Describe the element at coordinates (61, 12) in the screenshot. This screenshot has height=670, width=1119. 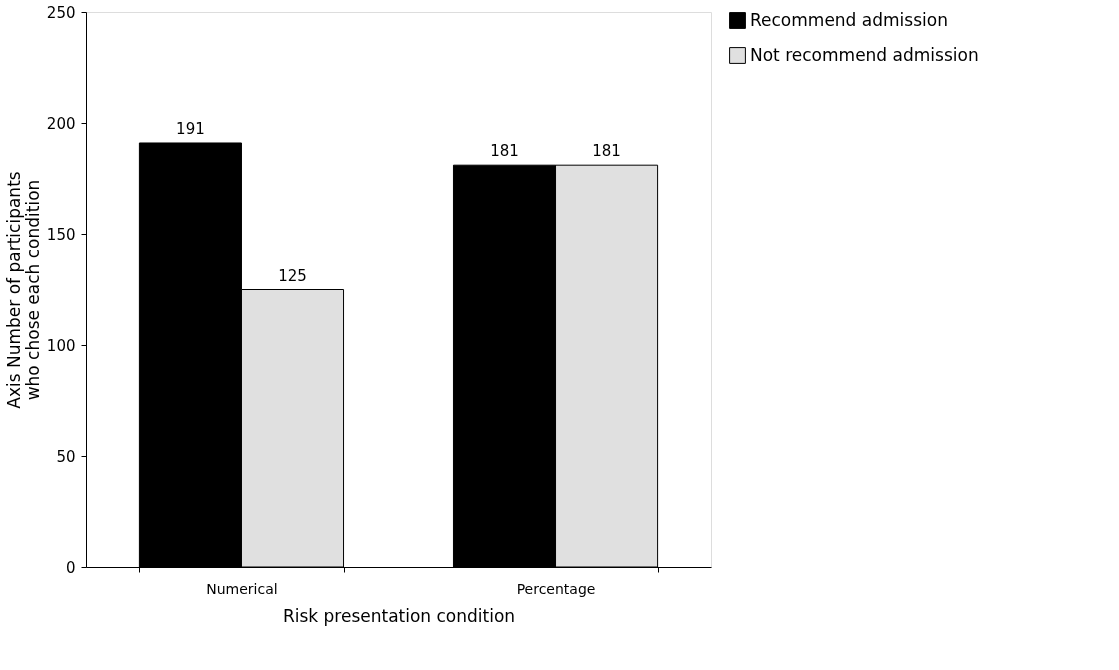
I see `y-tick-label: 250` at that location.